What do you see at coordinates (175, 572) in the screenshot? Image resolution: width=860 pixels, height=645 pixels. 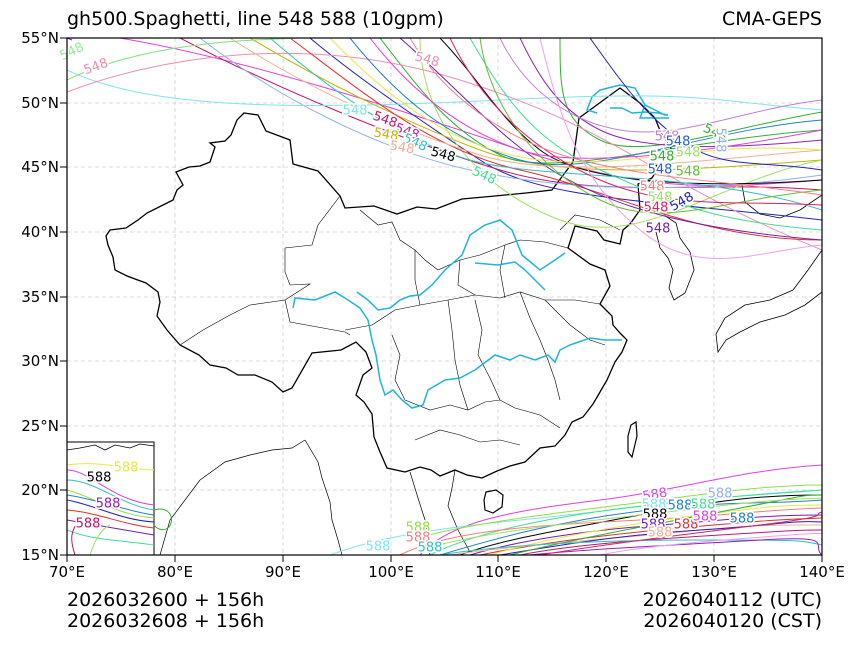 I see `x-tick-80e: 80°E` at bounding box center [175, 572].